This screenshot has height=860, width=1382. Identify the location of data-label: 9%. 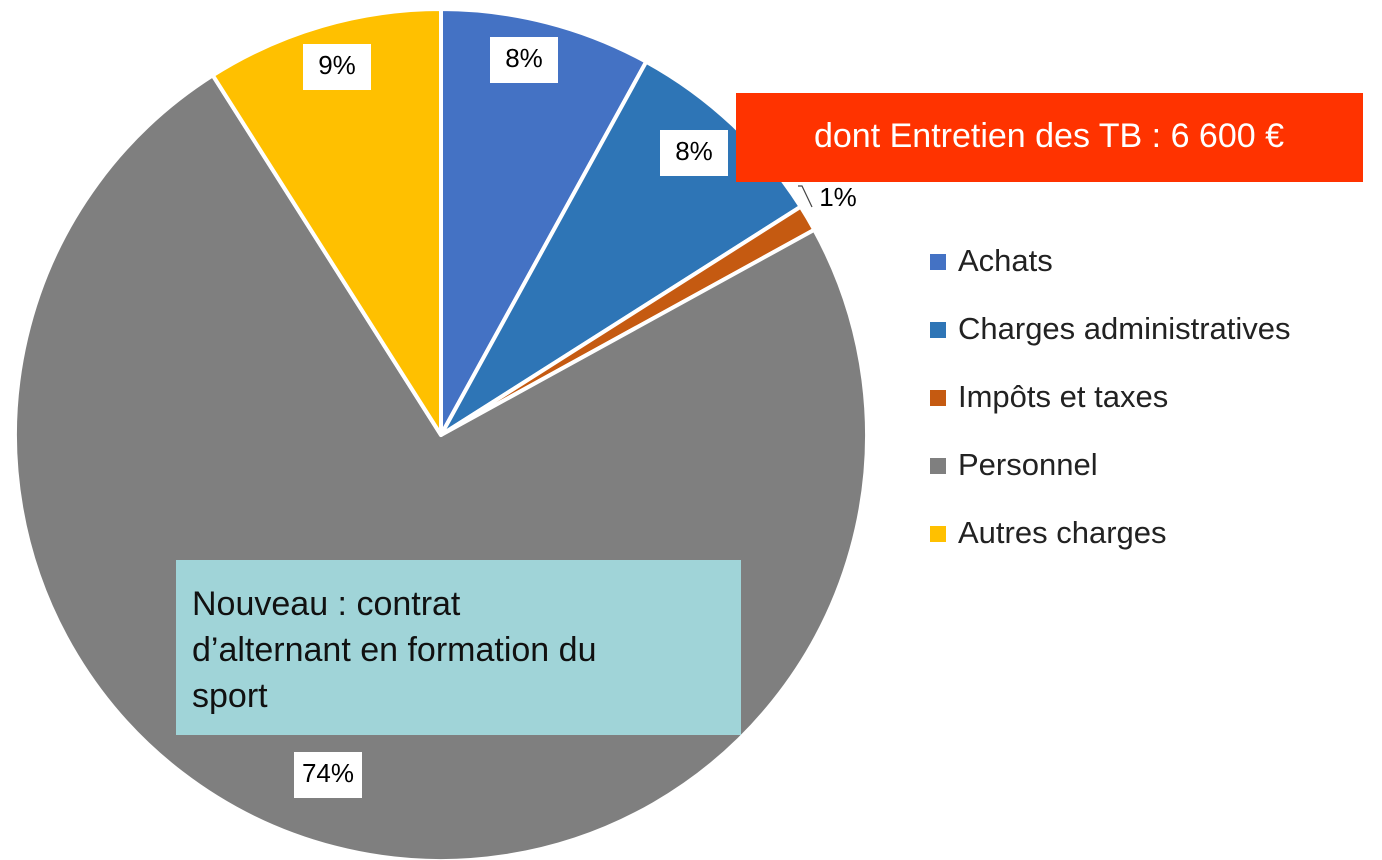
(337, 65).